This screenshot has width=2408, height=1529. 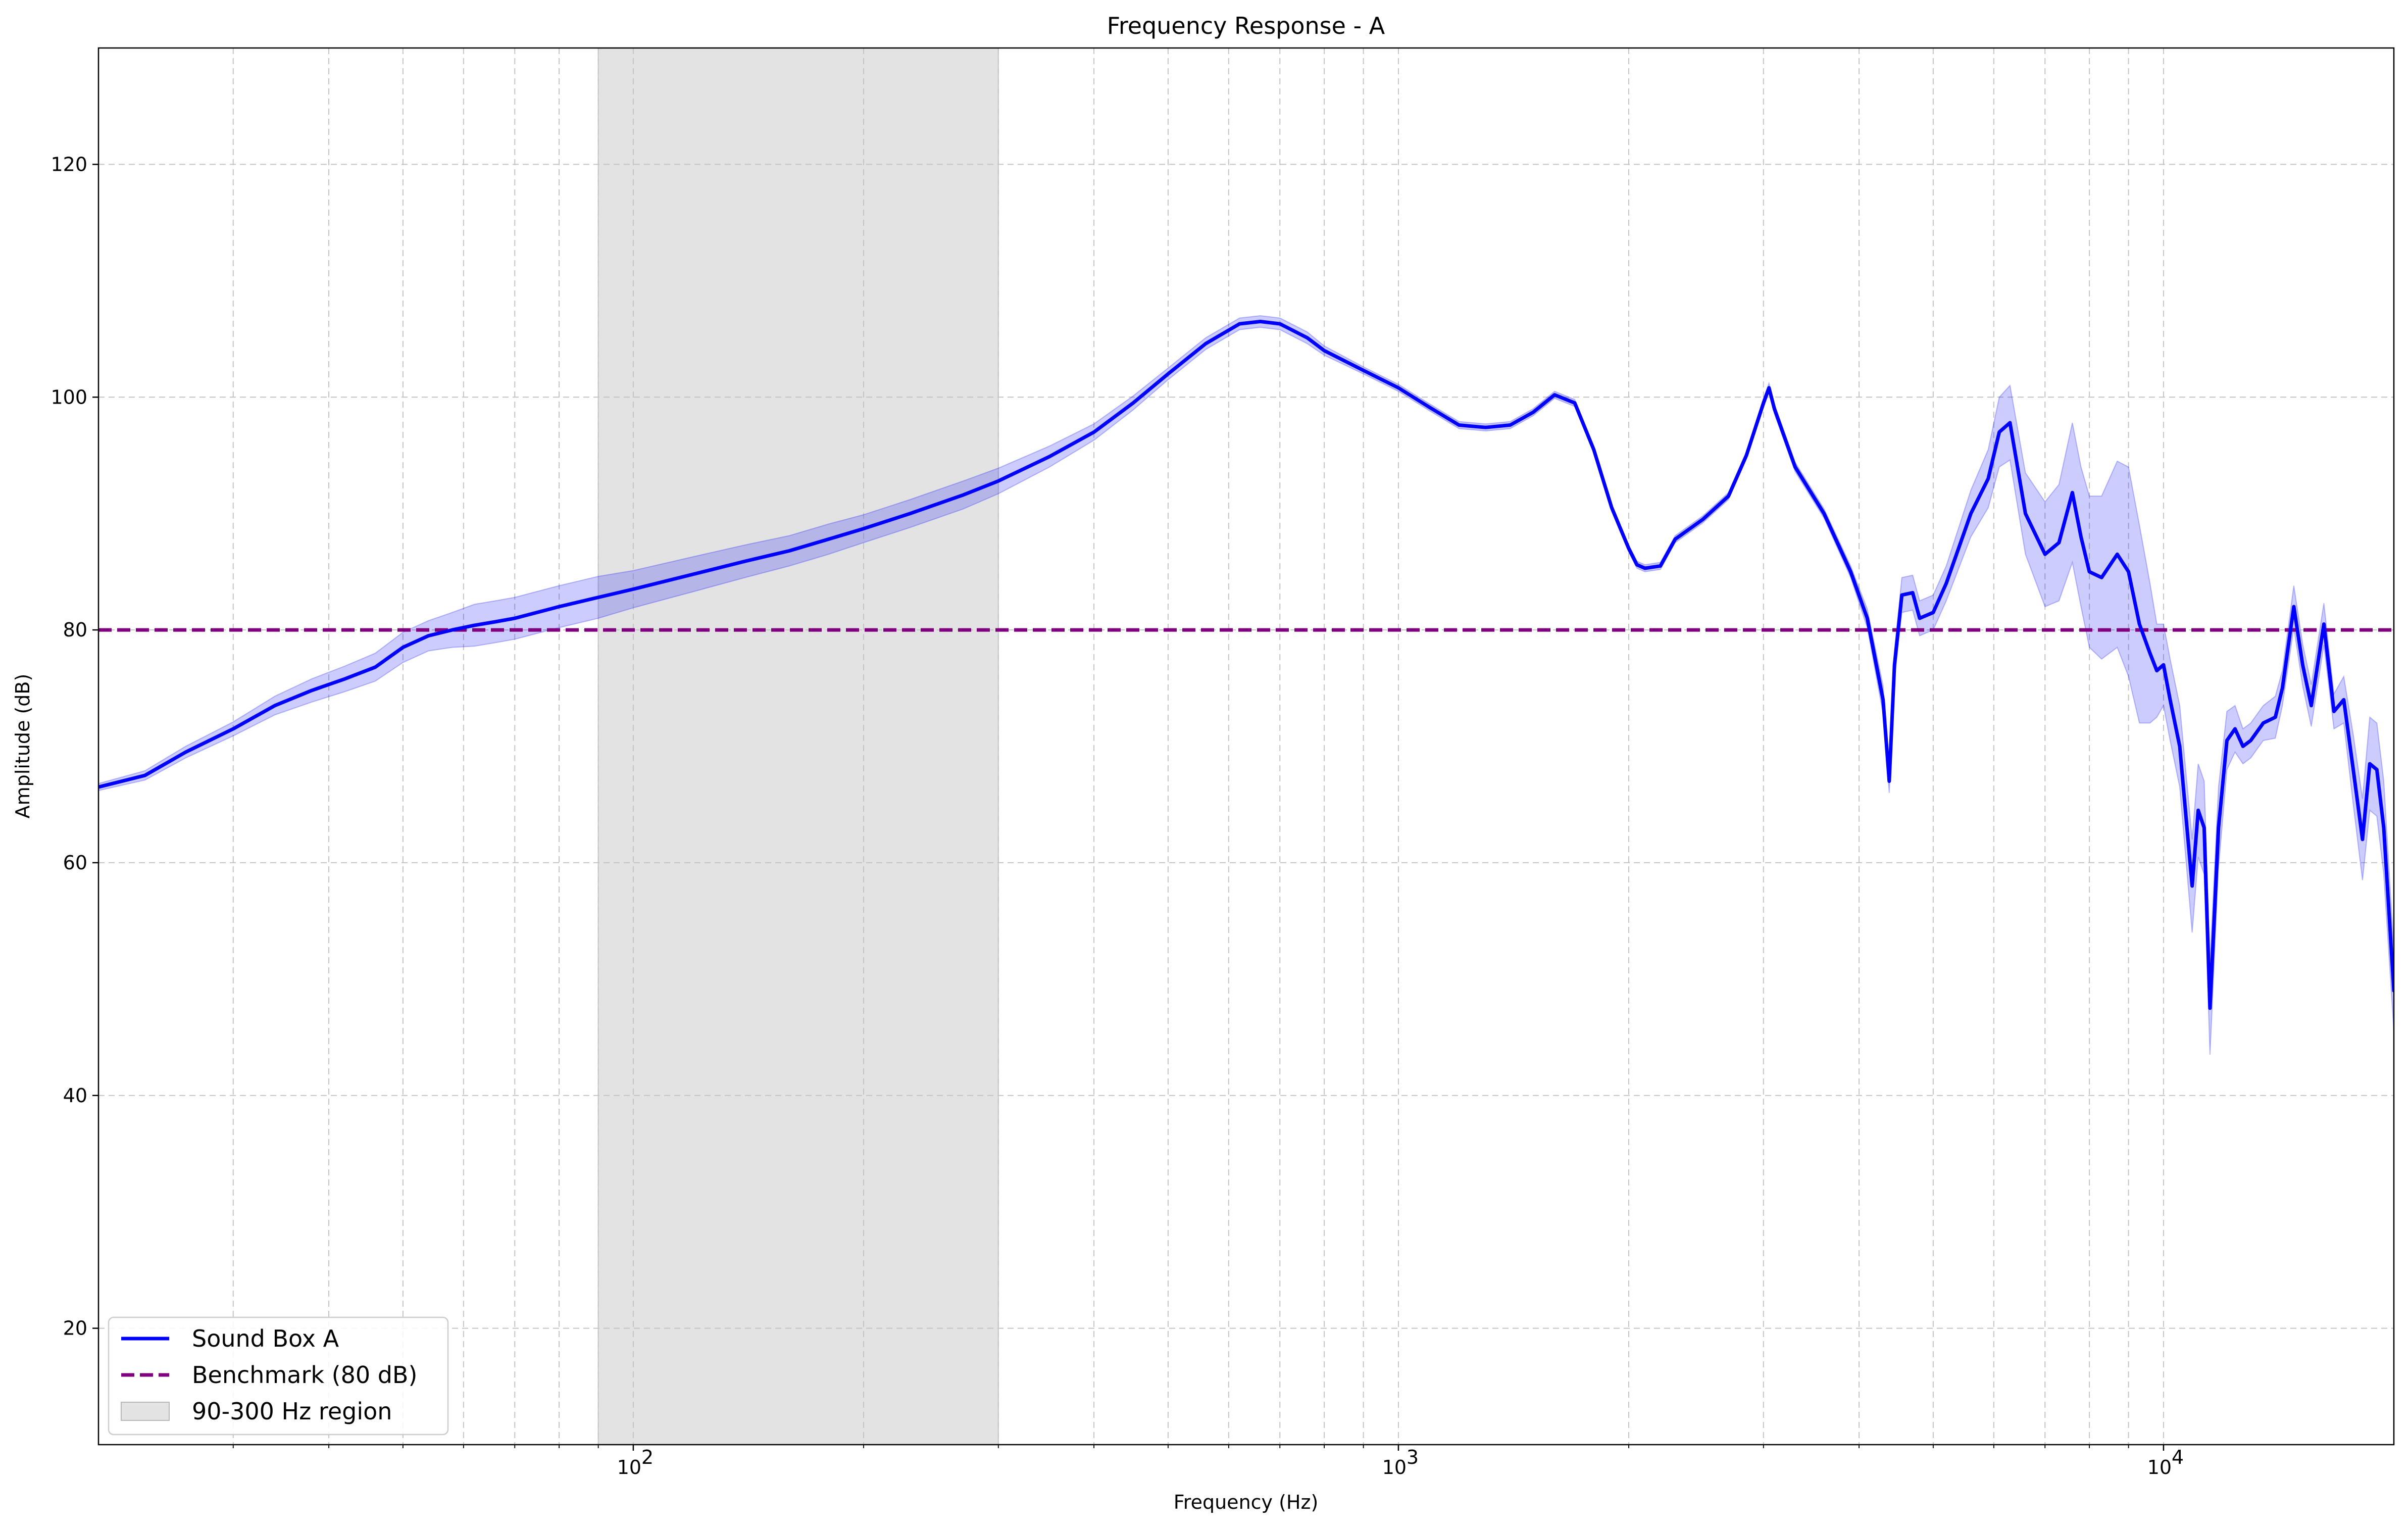 What do you see at coordinates (23, 747) in the screenshot?
I see `y-axis-label: Amplitude (dB)` at bounding box center [23, 747].